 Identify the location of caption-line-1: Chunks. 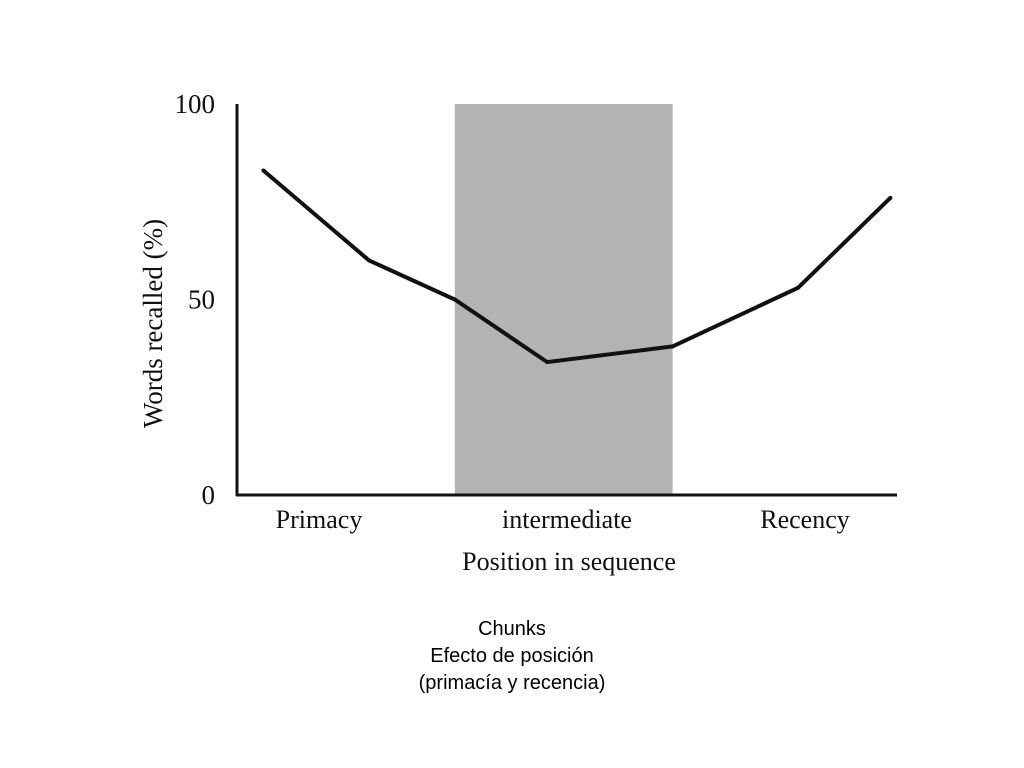
(512, 629).